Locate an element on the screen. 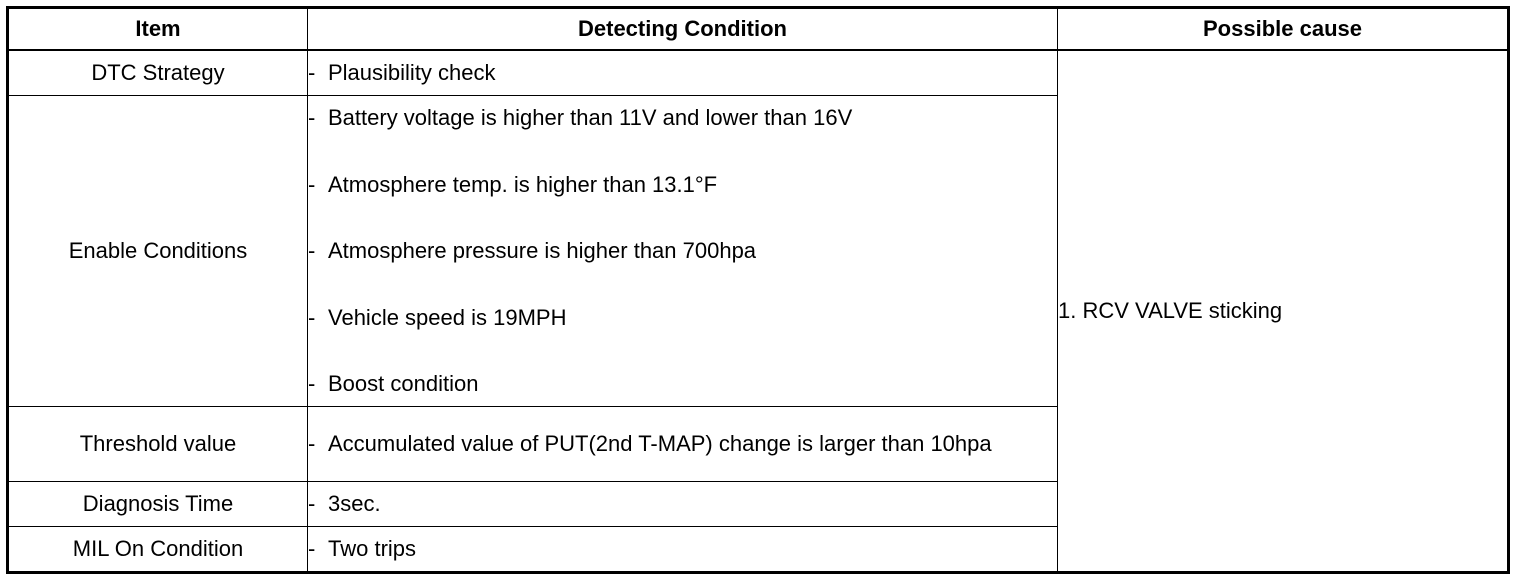  table-row: Diagnosis Time -3sec. is located at coordinates (758, 504).